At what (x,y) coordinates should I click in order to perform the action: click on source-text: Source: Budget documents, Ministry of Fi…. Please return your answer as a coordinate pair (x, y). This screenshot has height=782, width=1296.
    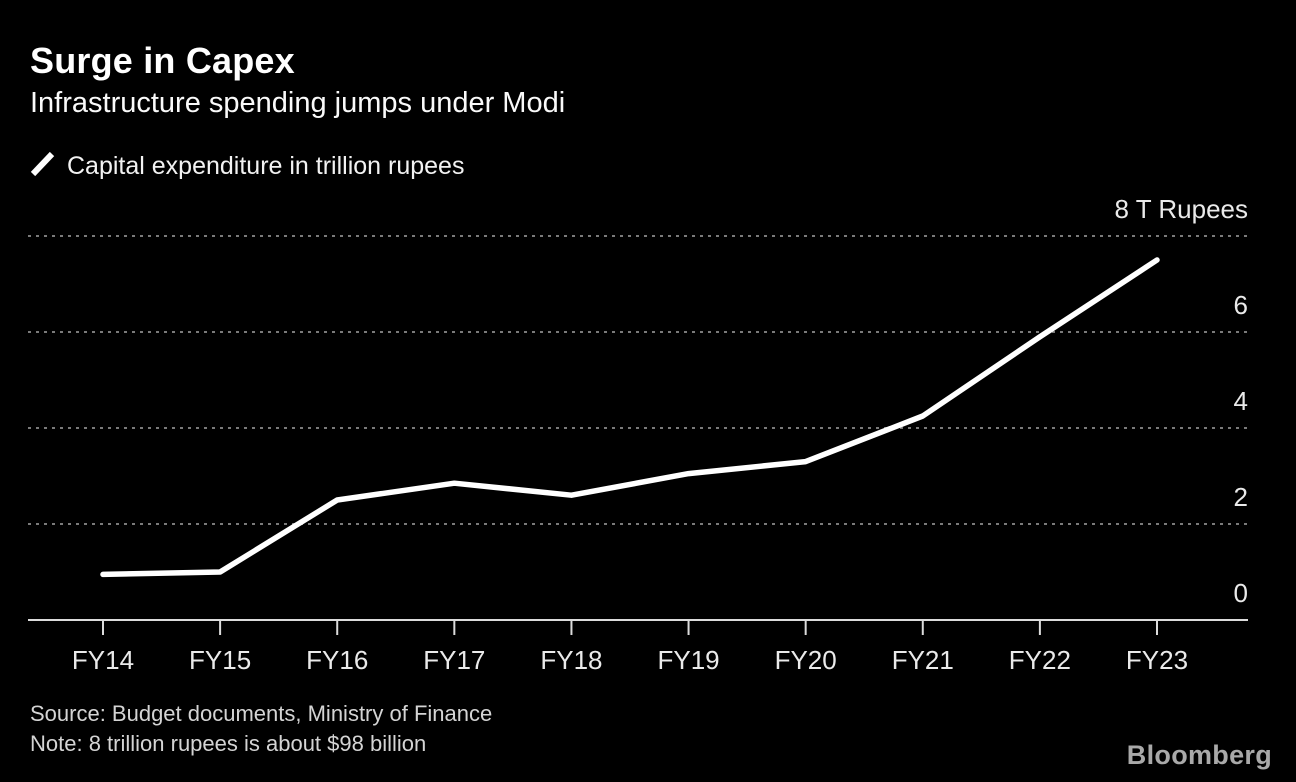
    Looking at the image, I should click on (261, 713).